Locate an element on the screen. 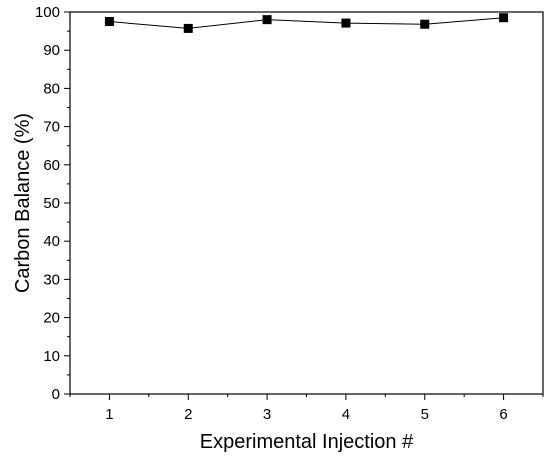 Image resolution: width=550 pixels, height=458 pixels. x-tick-label: 2 is located at coordinates (188, 414).